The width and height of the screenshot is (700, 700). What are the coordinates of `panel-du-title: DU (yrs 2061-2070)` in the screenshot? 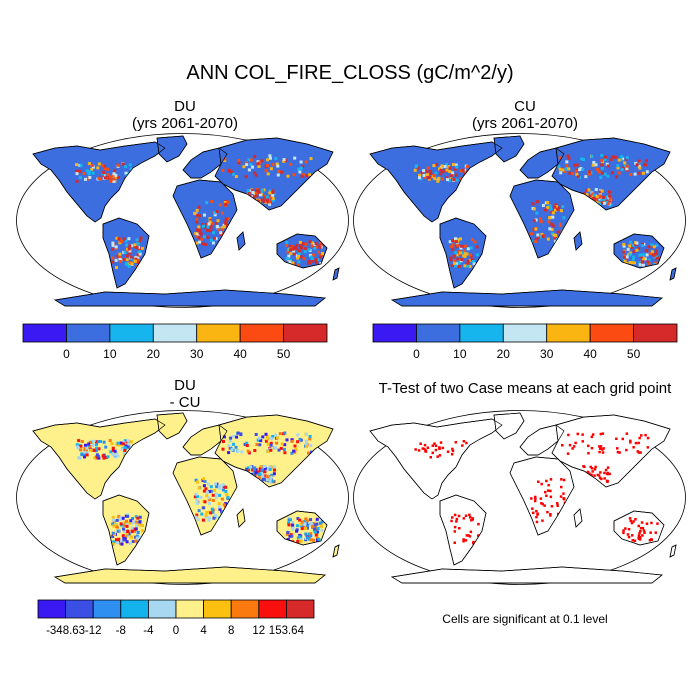 It's located at (185, 115).